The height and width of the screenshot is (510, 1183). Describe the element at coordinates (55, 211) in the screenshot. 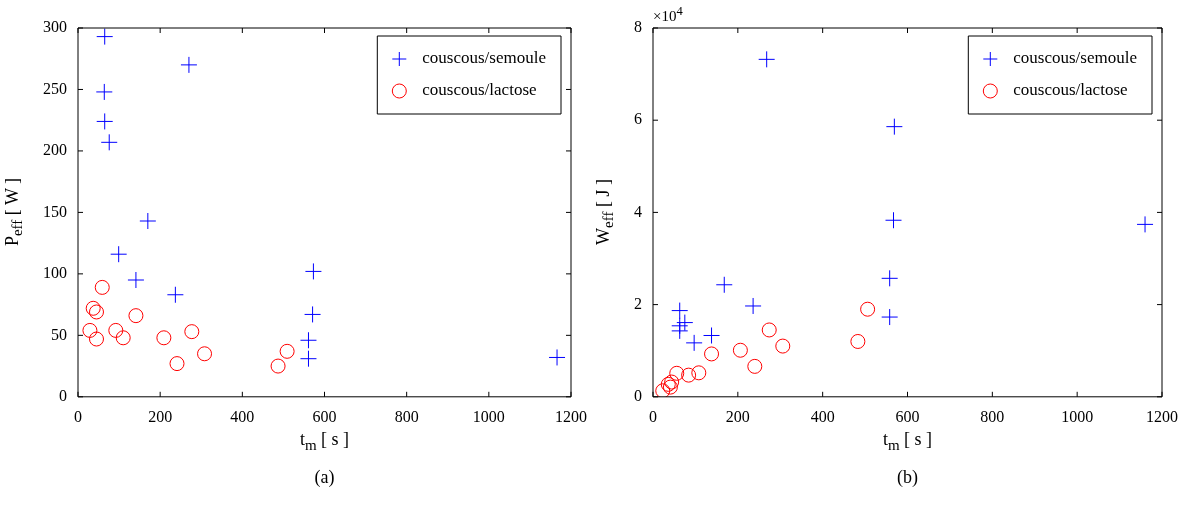

I see `y-tick-label: 150` at that location.